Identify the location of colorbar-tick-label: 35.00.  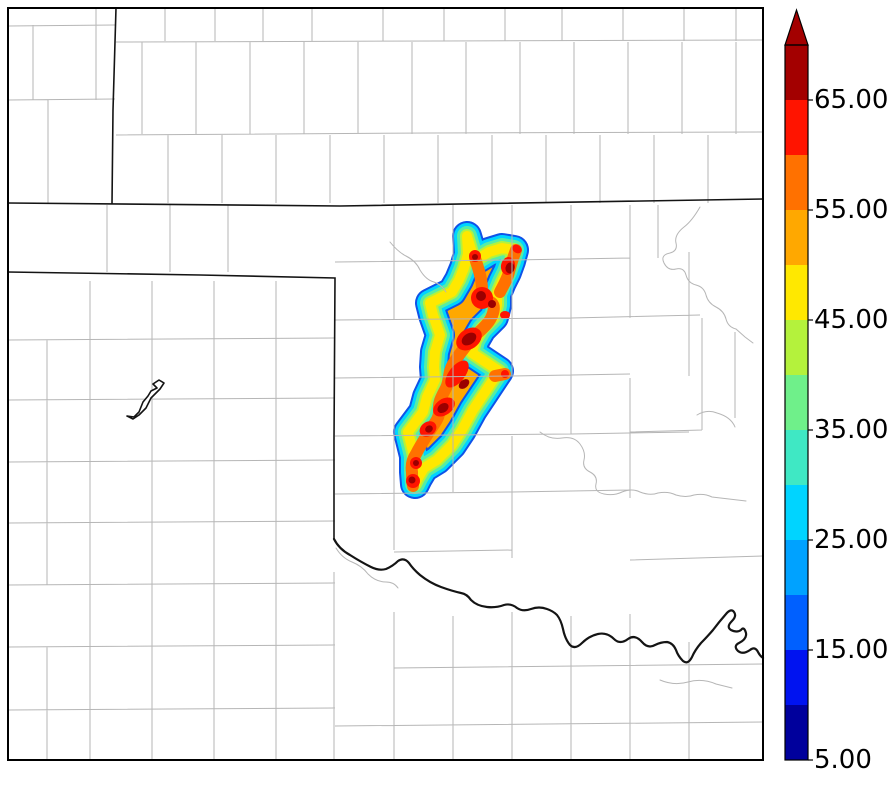
(851, 430).